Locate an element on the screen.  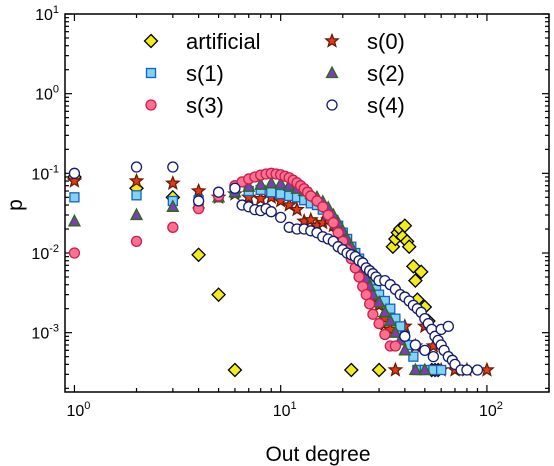
legend-label: s(3) is located at coordinates (205, 105).